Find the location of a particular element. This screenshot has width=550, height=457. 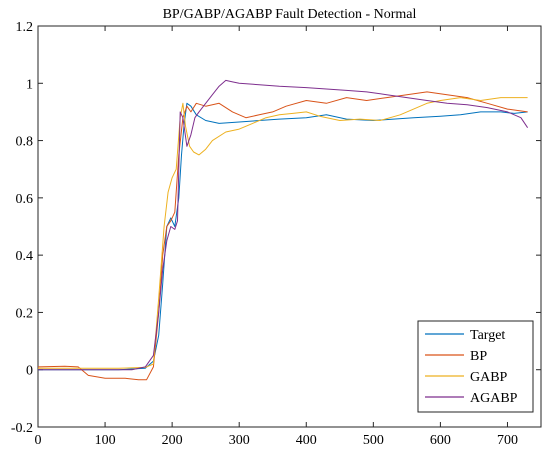

legend-label: BP is located at coordinates (478, 356).